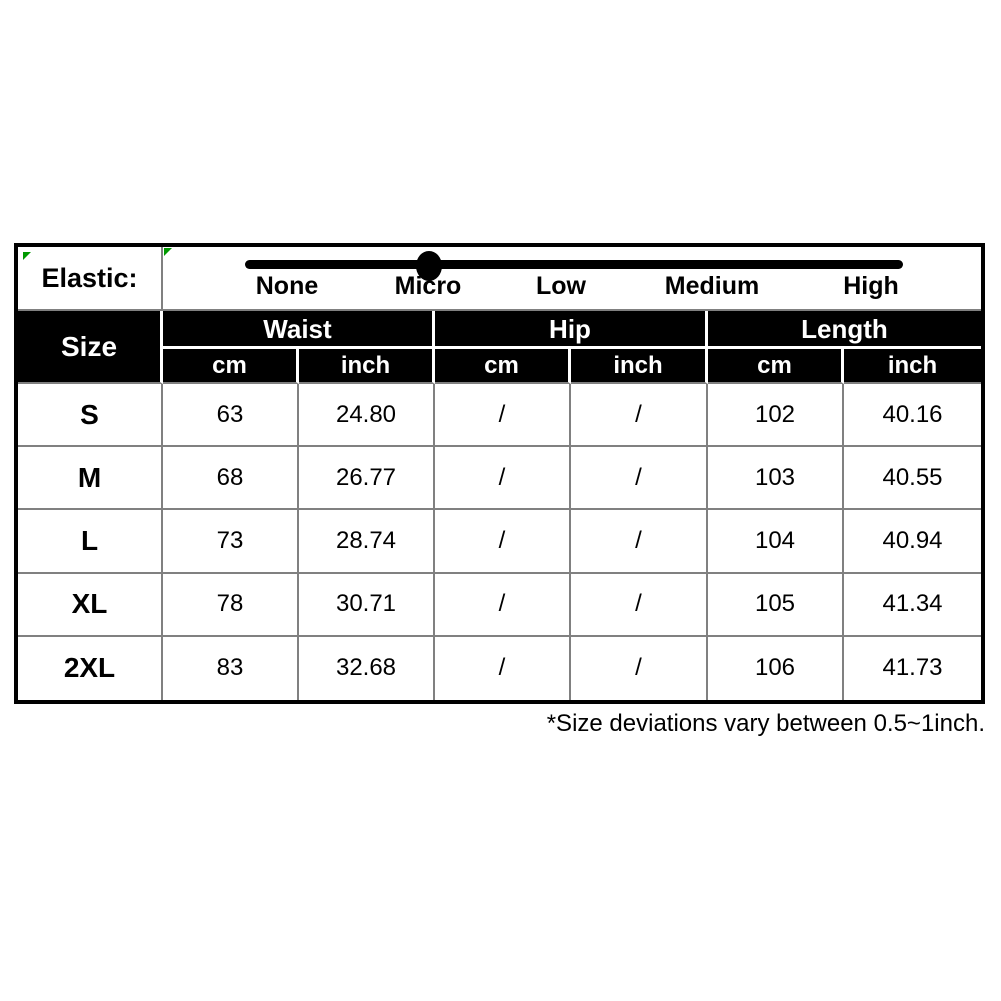 The width and height of the screenshot is (1001, 1001). What do you see at coordinates (367, 479) in the screenshot?
I see `row-m-waist-inch: 26.77` at bounding box center [367, 479].